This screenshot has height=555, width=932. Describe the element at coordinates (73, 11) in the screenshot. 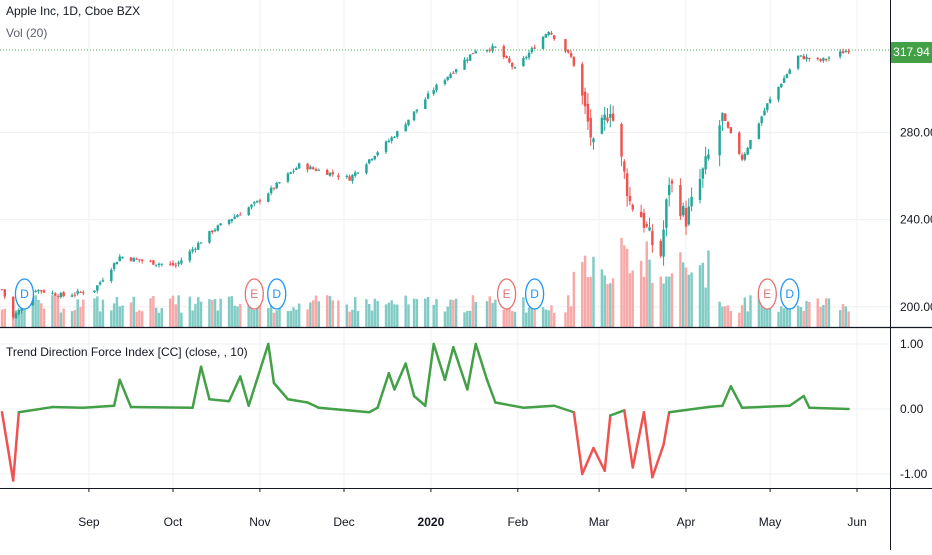

I see `chart-title: Apple Inc, 1D, Cboe BZX` at that location.